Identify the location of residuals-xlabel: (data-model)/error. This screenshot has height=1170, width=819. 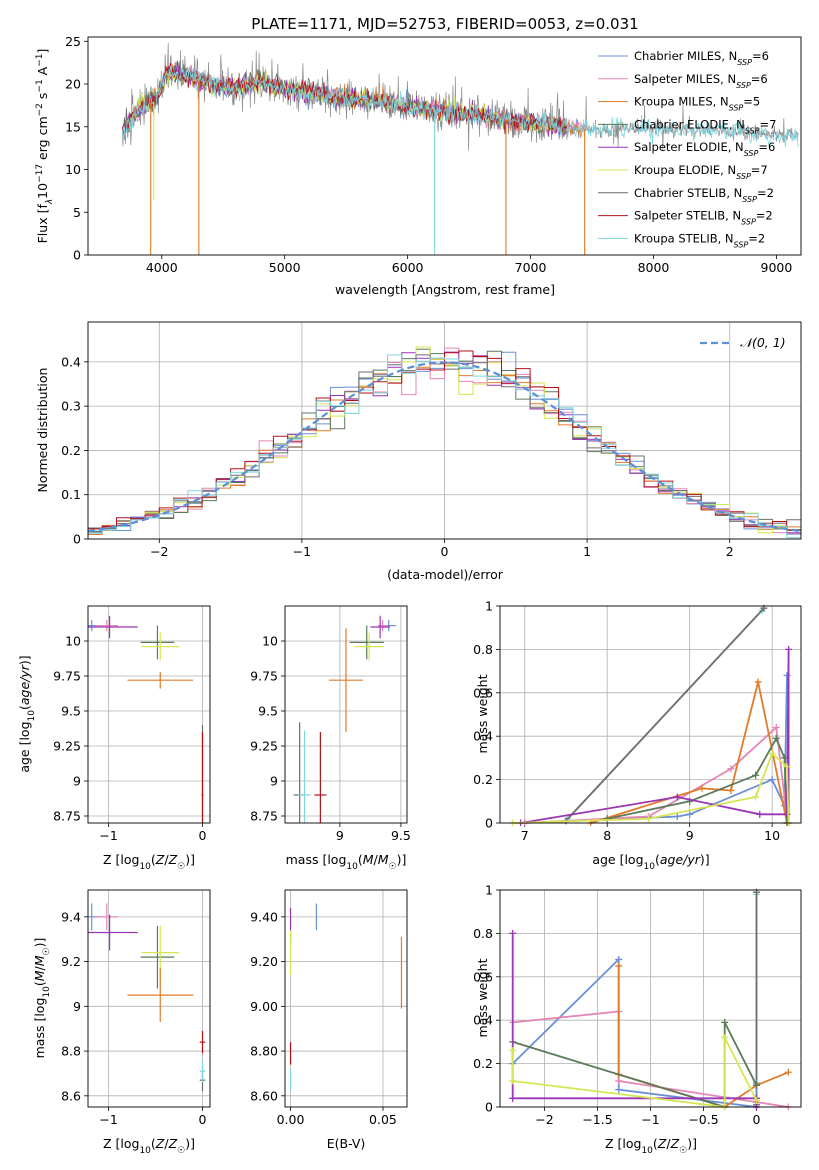
(445, 574).